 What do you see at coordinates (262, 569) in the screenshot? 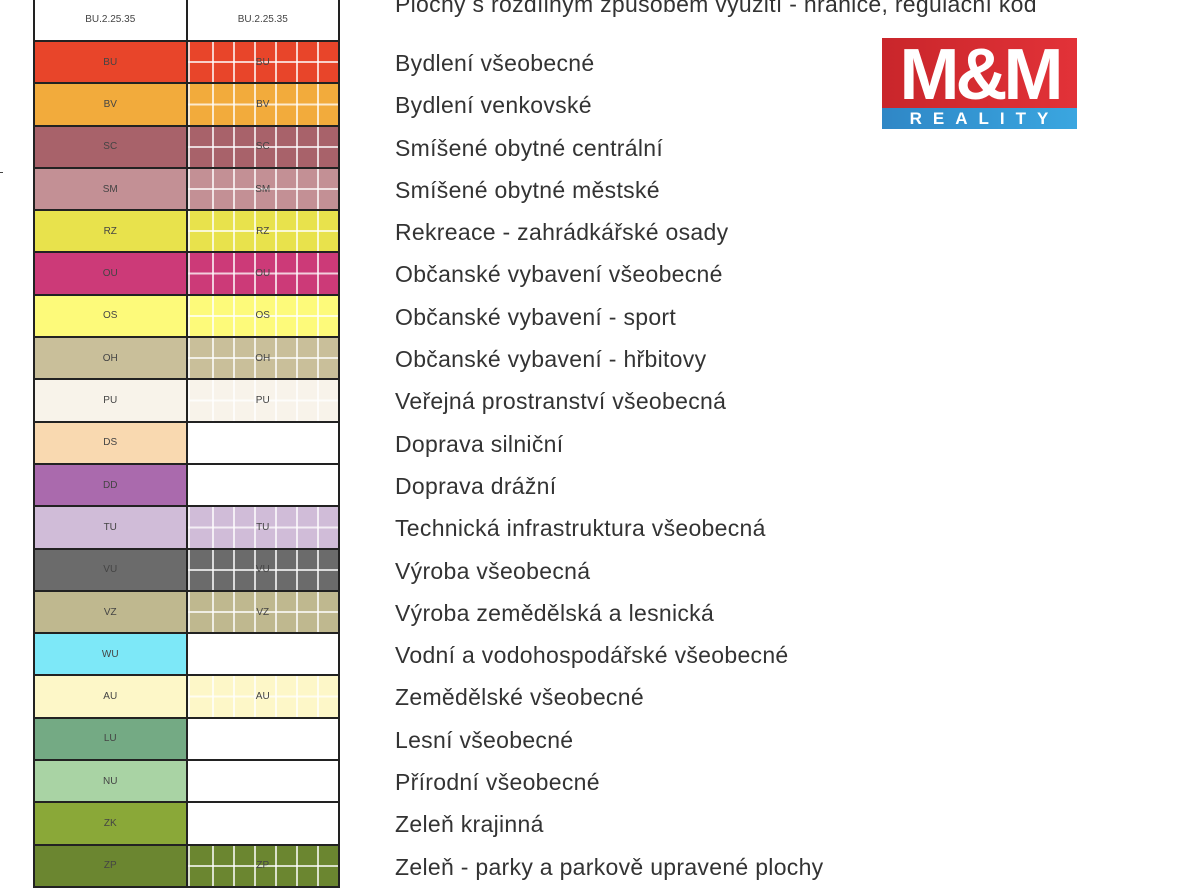
I see `hatched-swatch: VU` at bounding box center [262, 569].